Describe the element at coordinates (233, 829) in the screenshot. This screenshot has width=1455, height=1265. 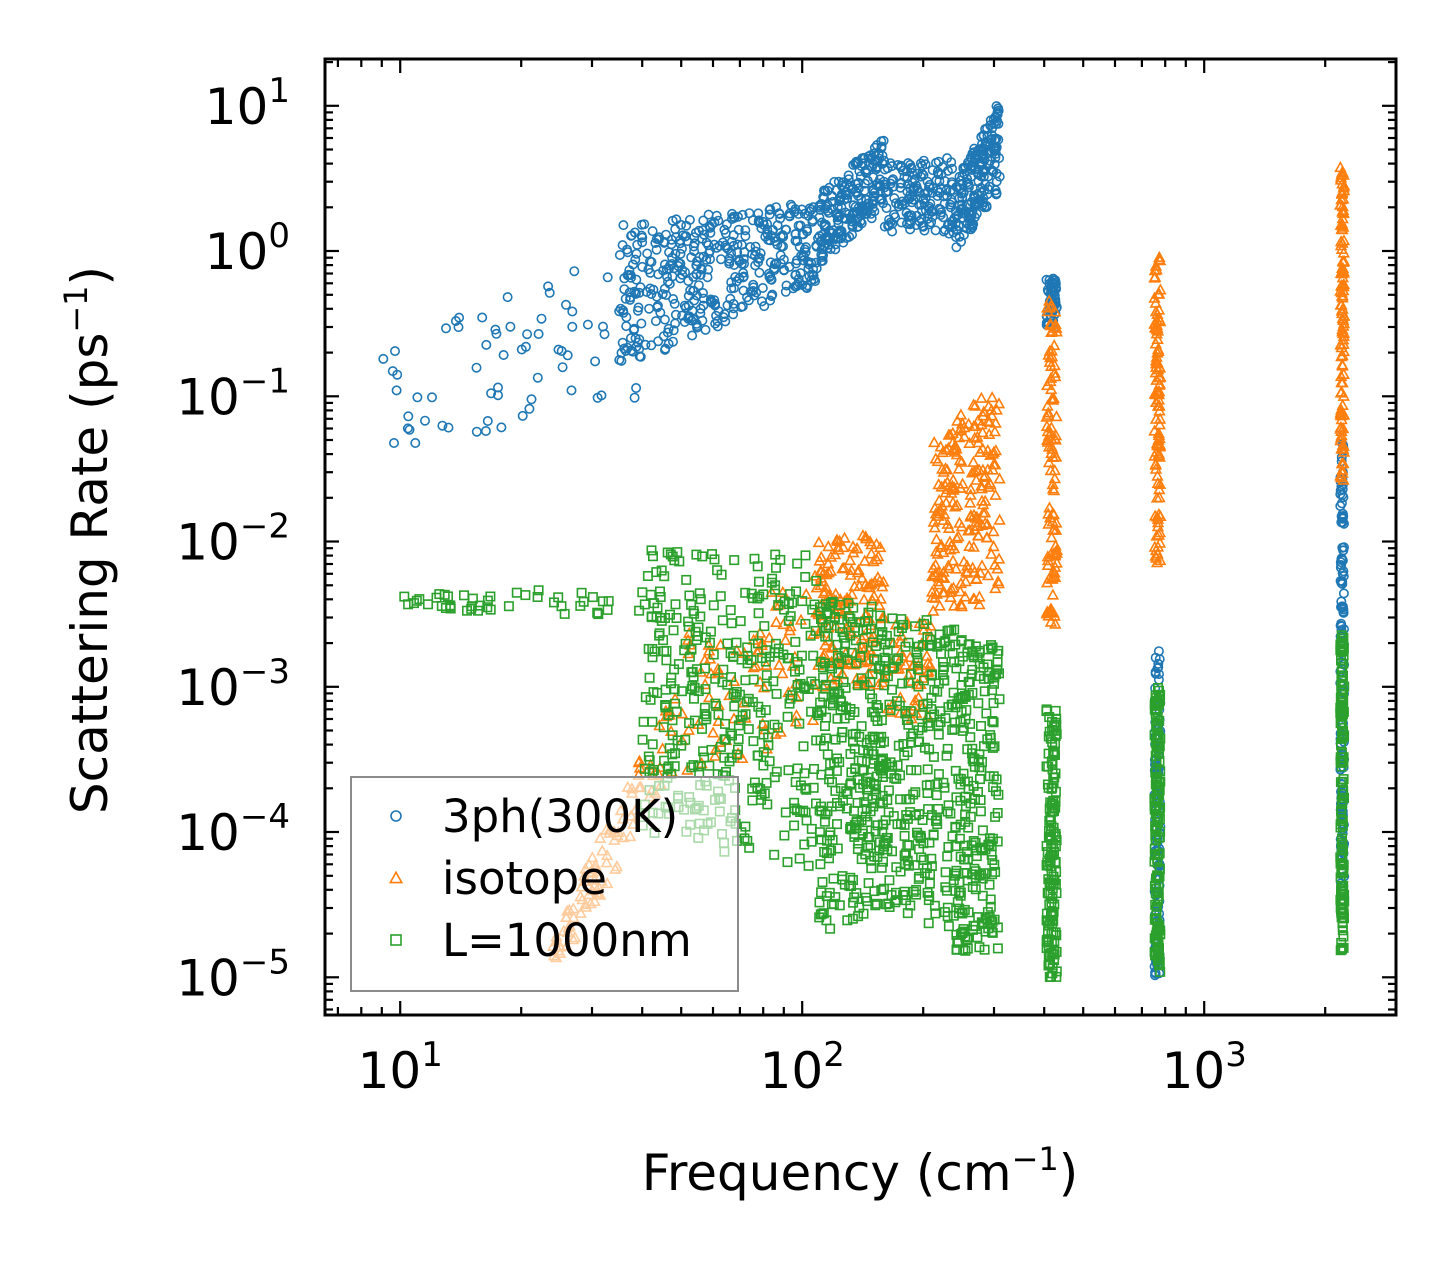
I see `y-tick-label: 10−4` at that location.